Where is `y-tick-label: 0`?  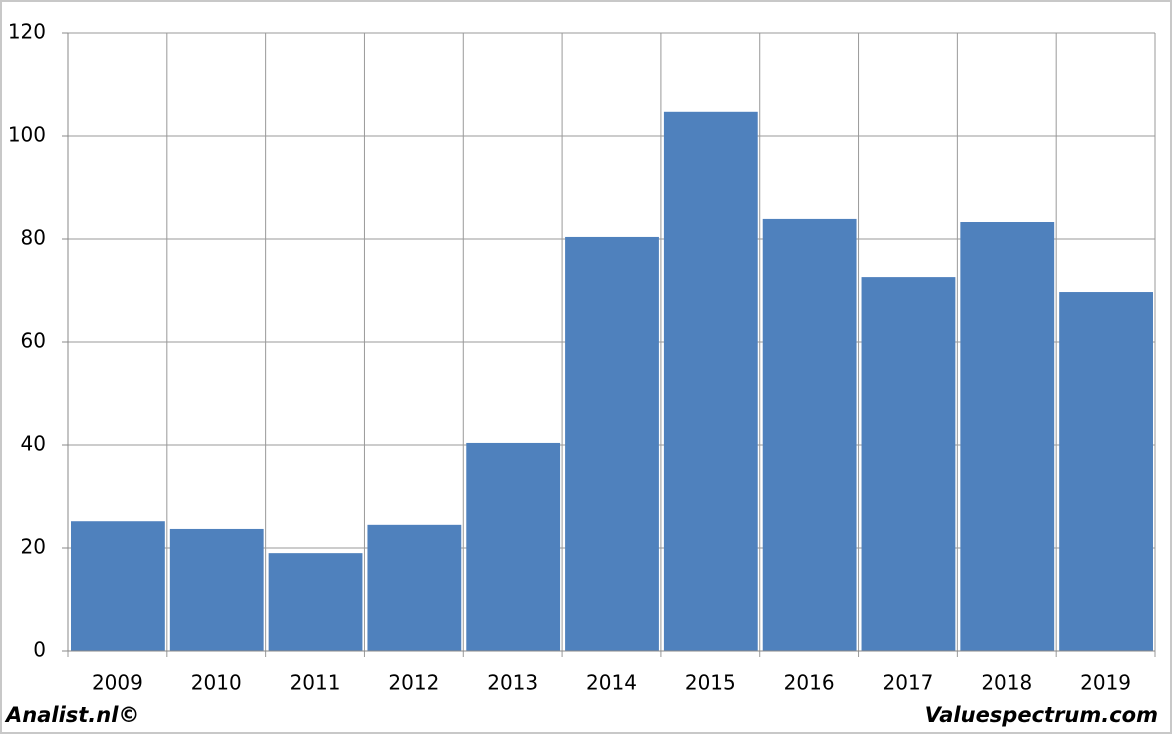
y-tick-label: 0 is located at coordinates (39, 650).